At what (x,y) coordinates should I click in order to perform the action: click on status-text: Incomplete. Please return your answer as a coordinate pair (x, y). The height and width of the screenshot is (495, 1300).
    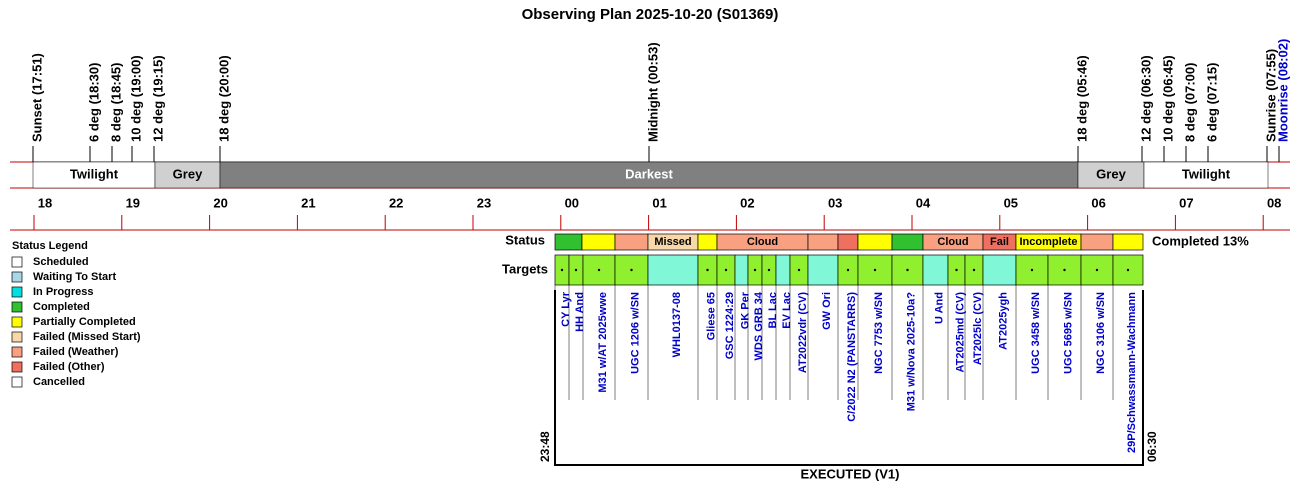
    Looking at the image, I should click on (1048, 242).